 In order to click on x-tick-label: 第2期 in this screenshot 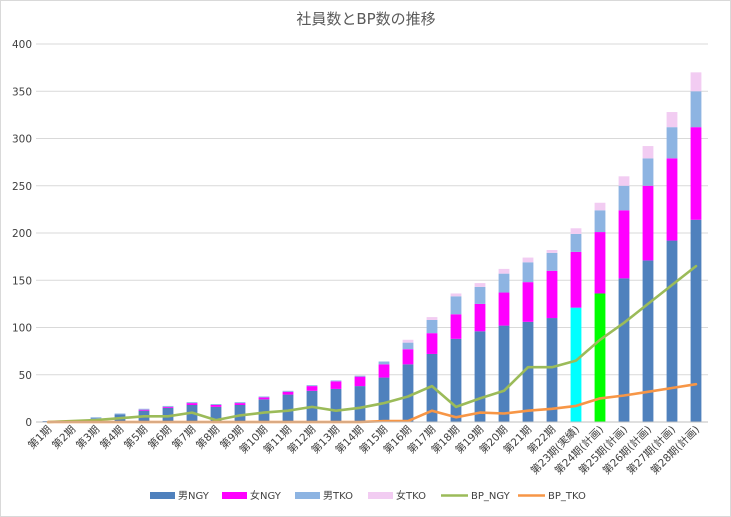, I will do `click(63, 437)`.